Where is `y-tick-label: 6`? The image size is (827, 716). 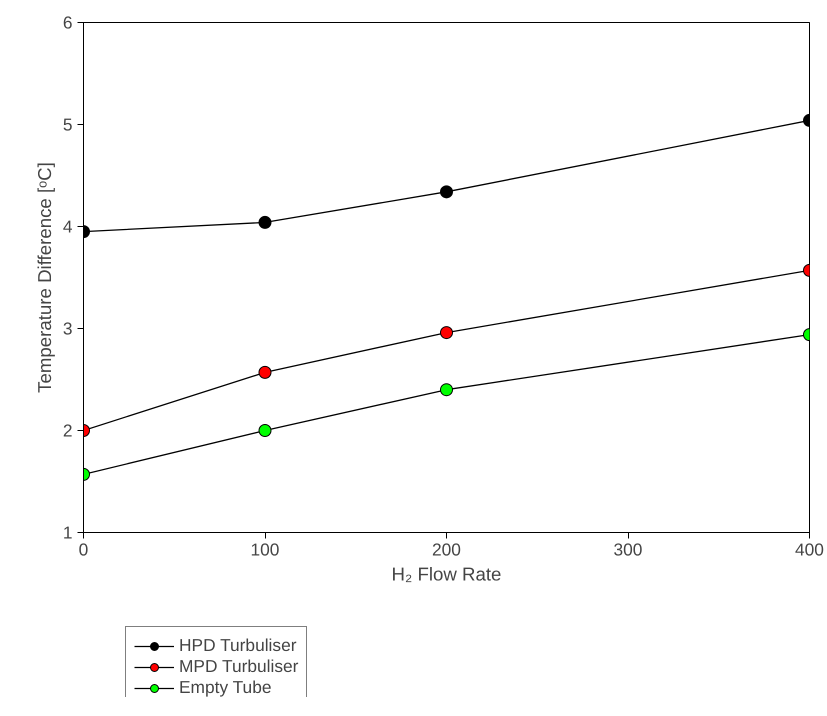
y-tick-label: 6 is located at coordinates (67, 22).